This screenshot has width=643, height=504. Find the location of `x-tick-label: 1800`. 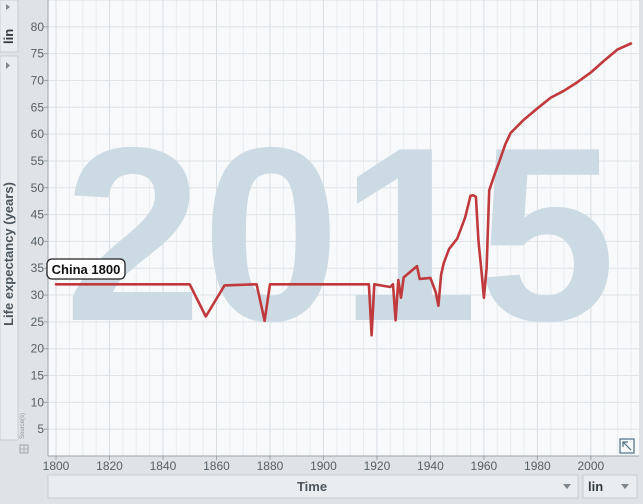

x-tick-label: 1800 is located at coordinates (56, 466).